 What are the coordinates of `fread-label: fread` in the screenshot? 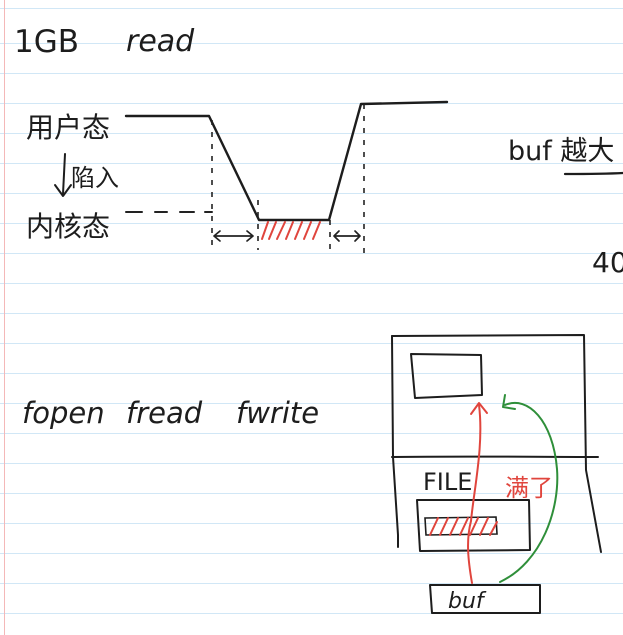 It's located at (164, 413).